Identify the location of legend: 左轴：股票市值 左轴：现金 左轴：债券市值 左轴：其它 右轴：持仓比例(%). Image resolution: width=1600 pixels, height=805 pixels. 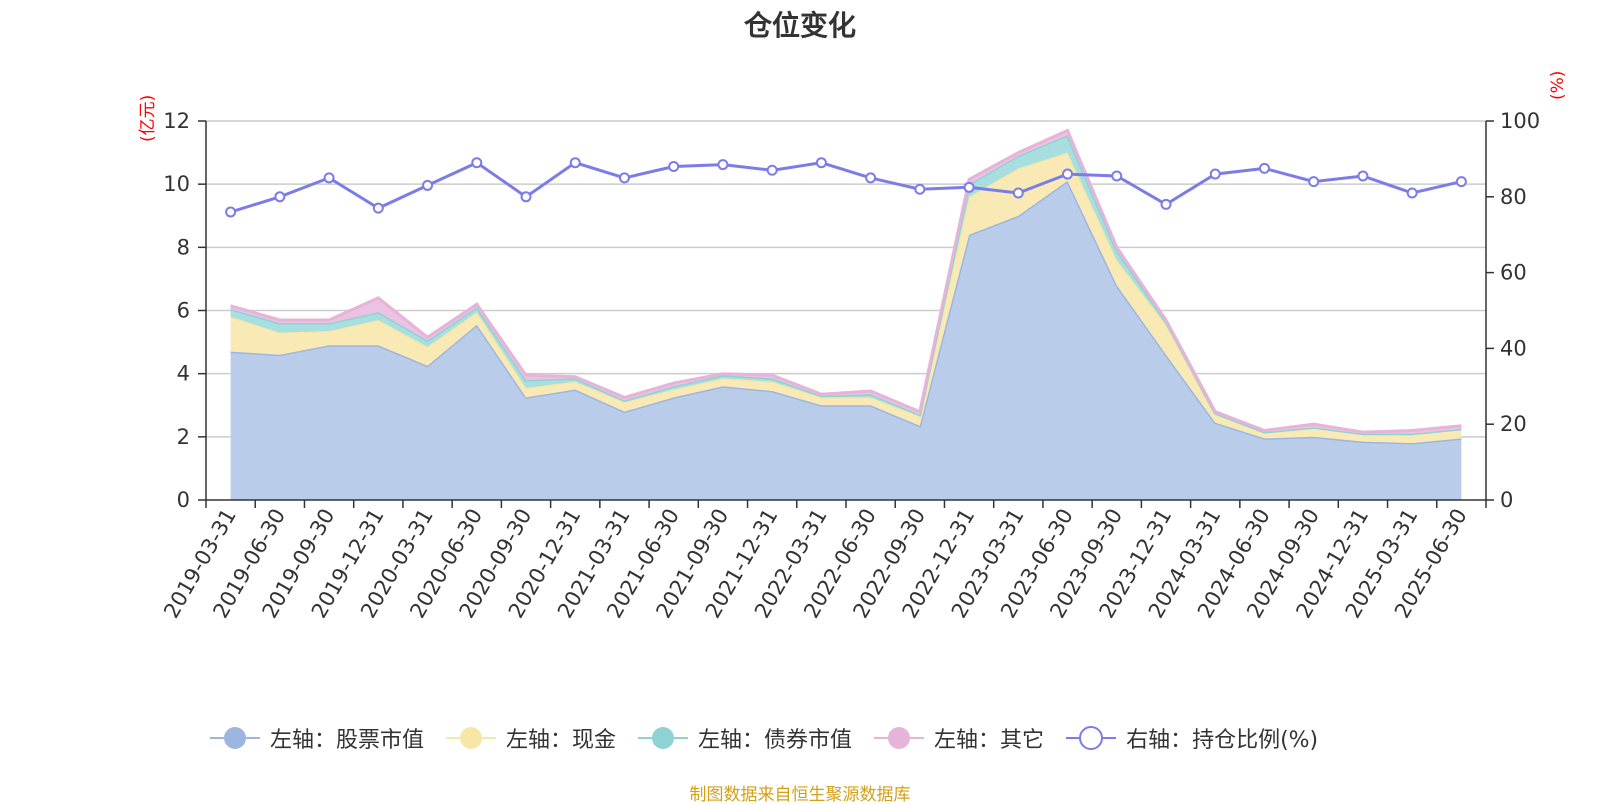
(775, 738).